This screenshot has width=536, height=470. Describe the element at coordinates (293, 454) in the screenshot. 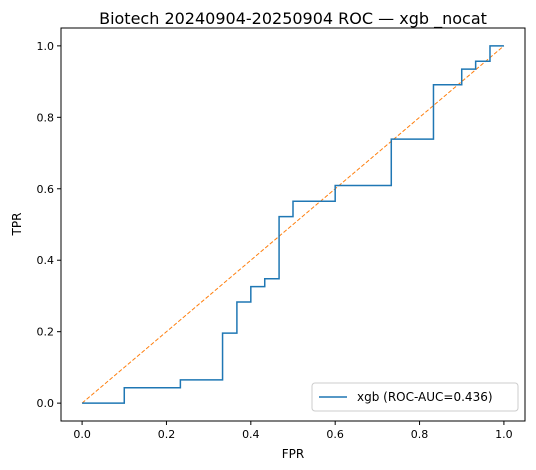

I see `x-axis-label: FPR` at that location.